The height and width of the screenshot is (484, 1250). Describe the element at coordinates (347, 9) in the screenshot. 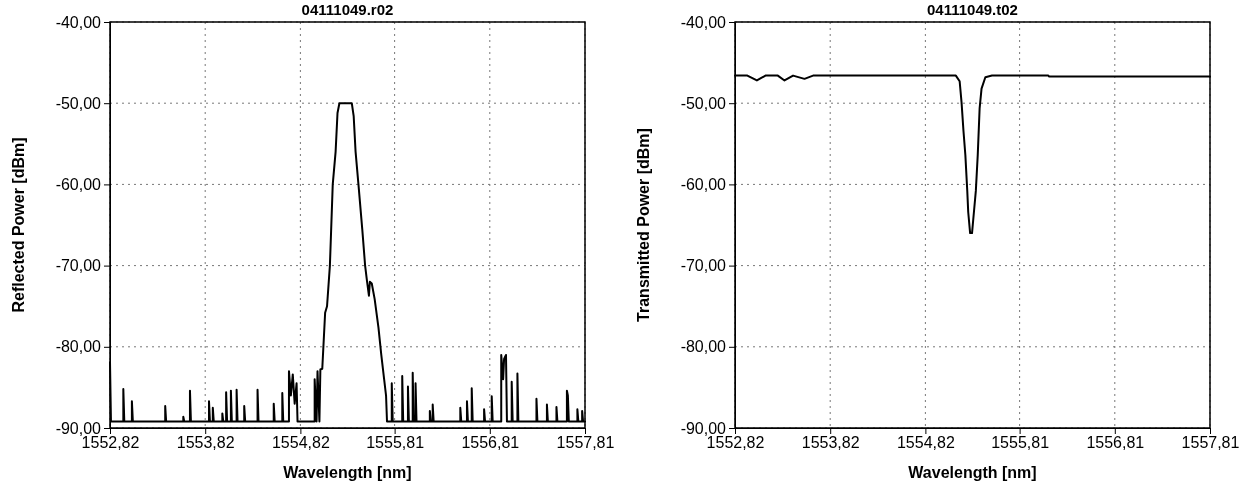

I see `chart-title: 04111049.r02` at that location.